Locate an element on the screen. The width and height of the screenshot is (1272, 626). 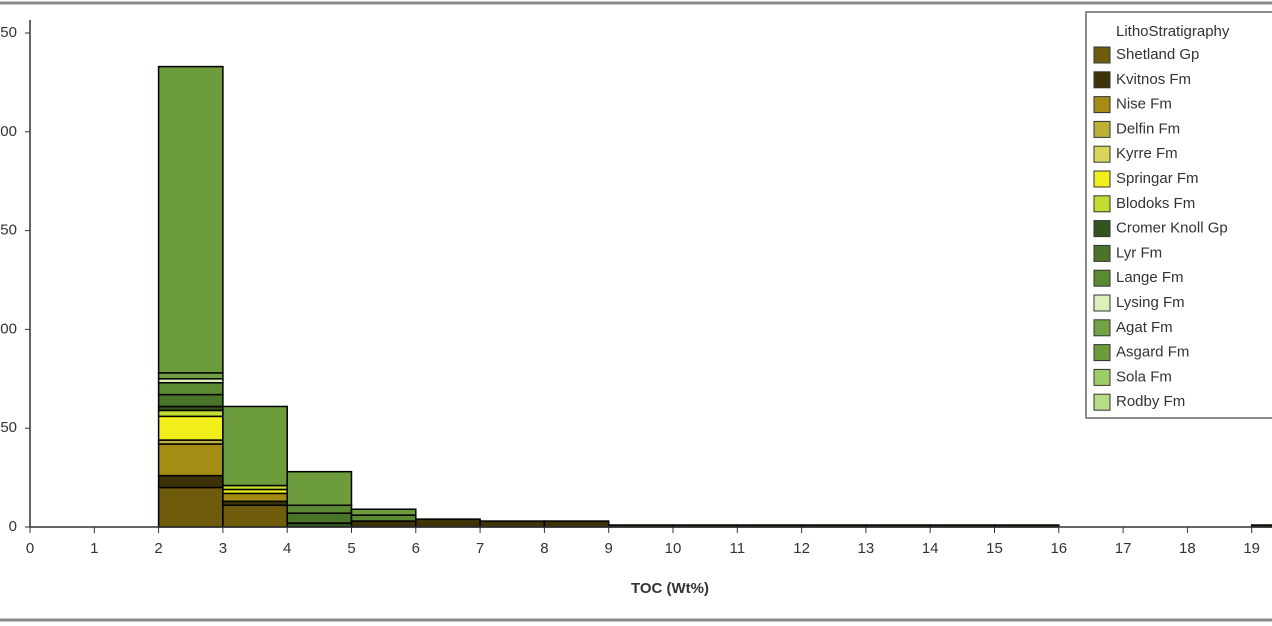
legend-label: Asgard Fm is located at coordinates (1152, 352).